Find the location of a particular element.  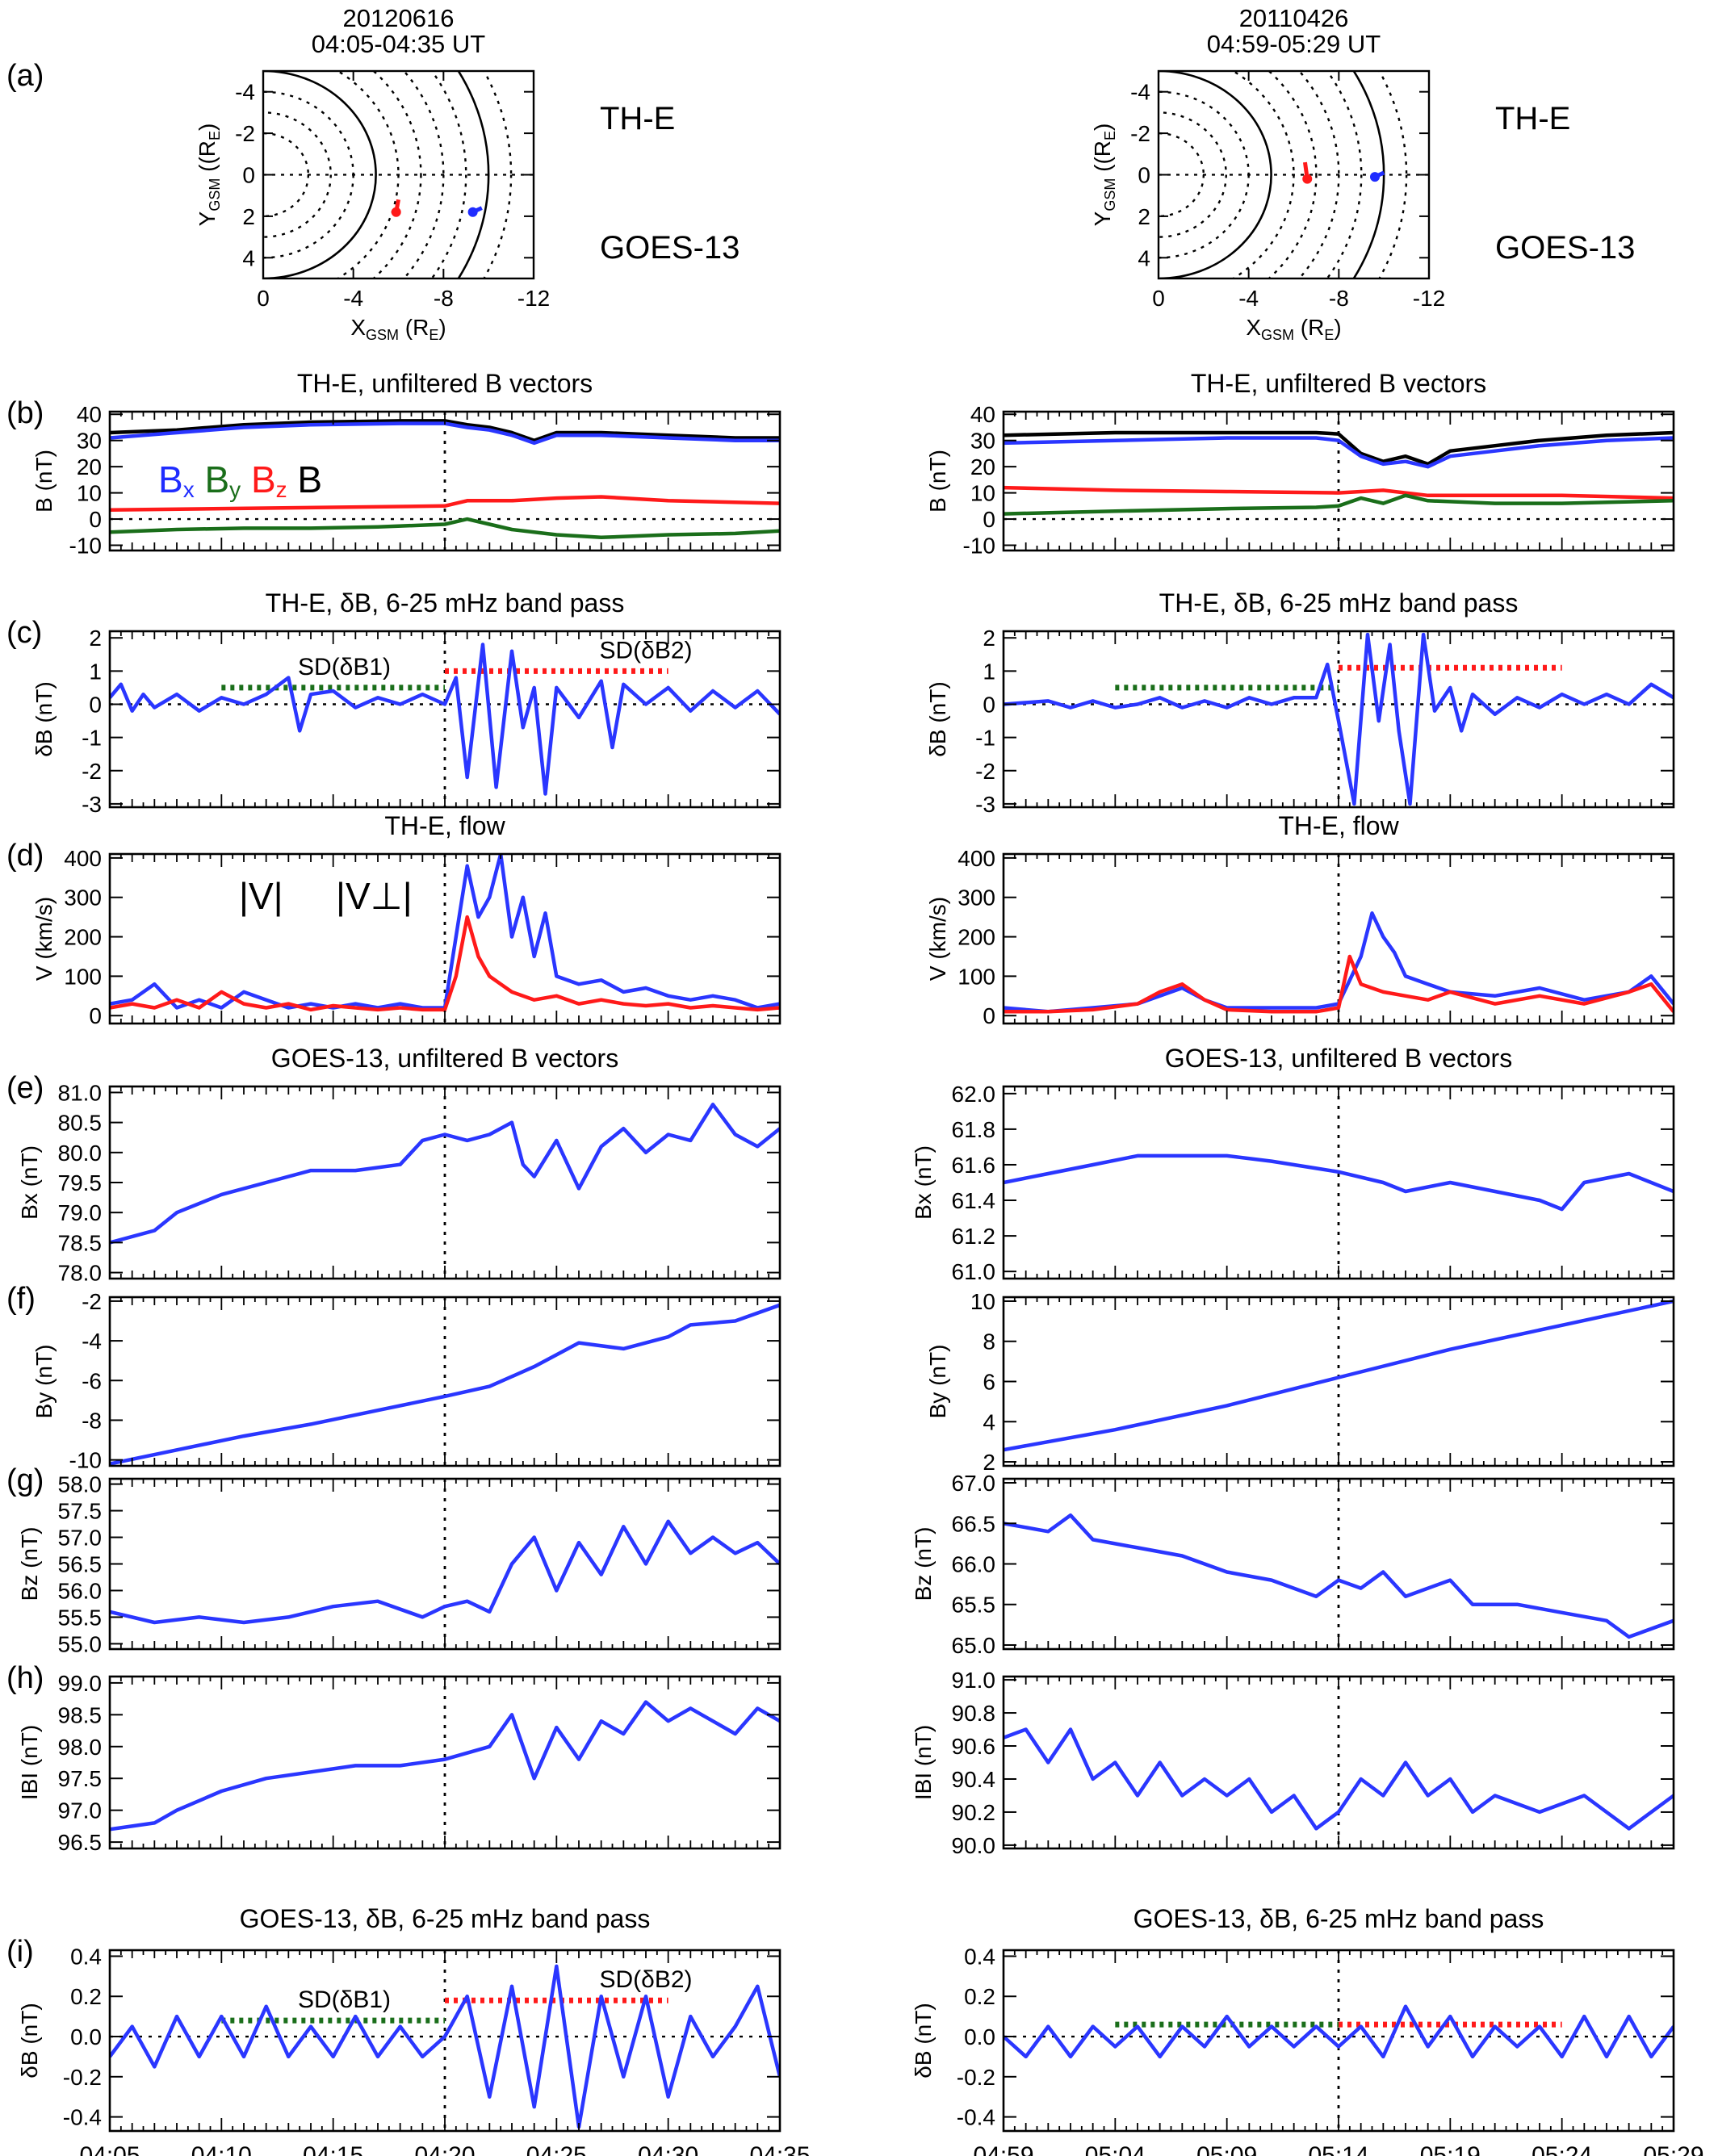

panel-label: (c) is located at coordinates (24, 633).